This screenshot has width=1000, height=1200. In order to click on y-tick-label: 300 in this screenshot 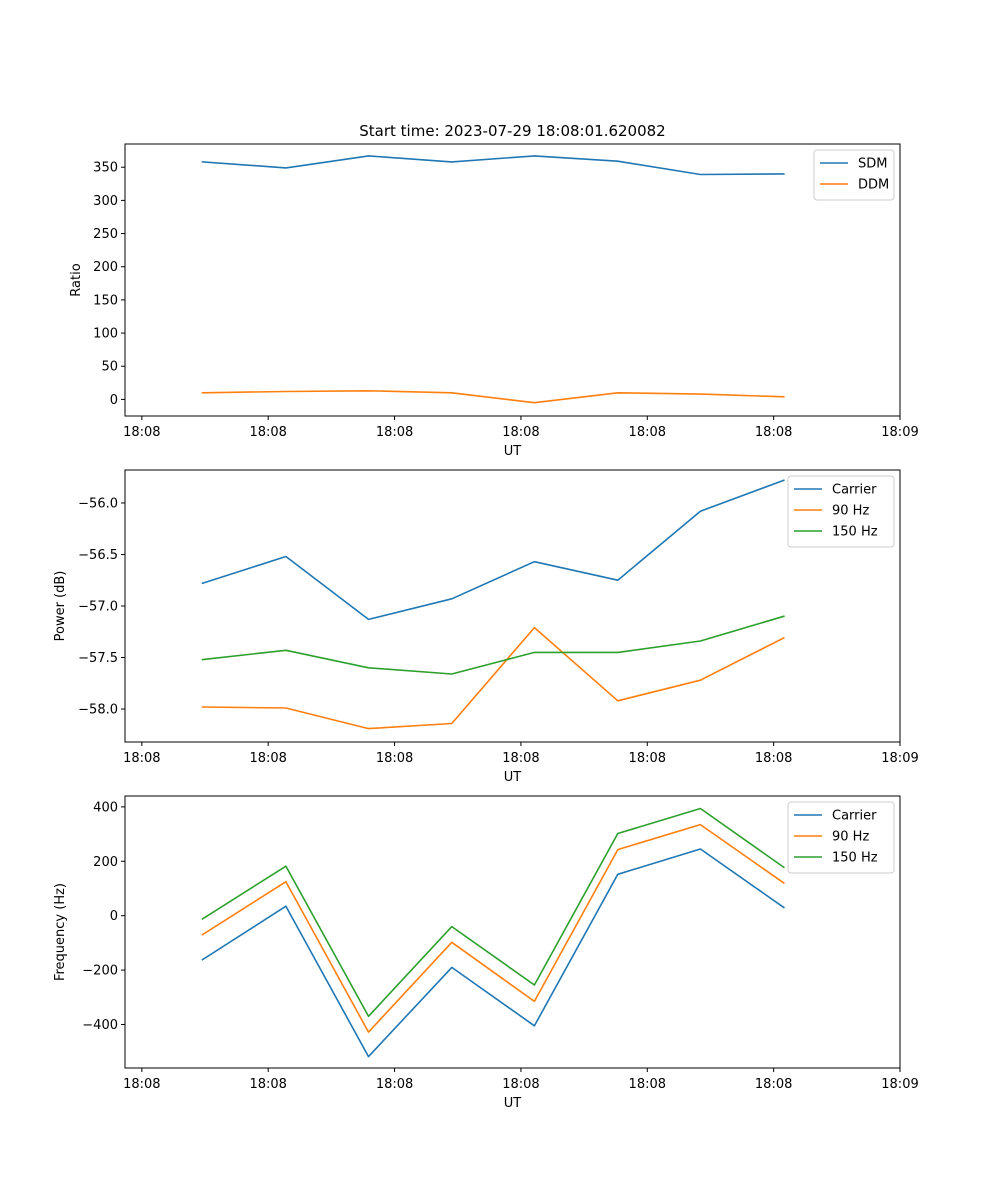, I will do `click(105, 201)`.